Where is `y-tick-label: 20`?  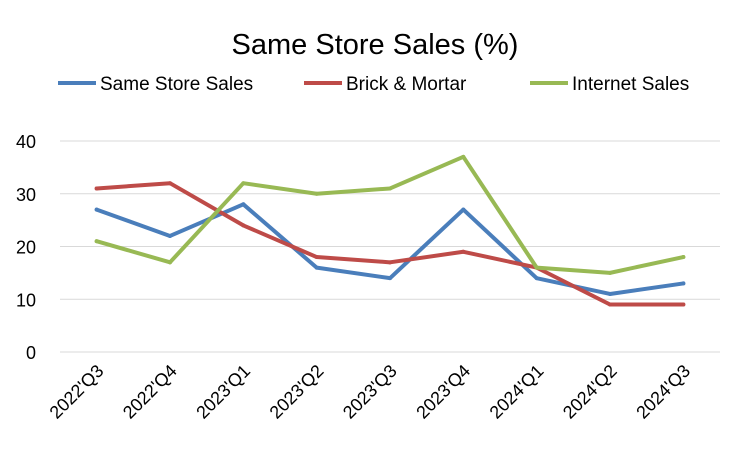 y-tick-label: 20 is located at coordinates (26, 248).